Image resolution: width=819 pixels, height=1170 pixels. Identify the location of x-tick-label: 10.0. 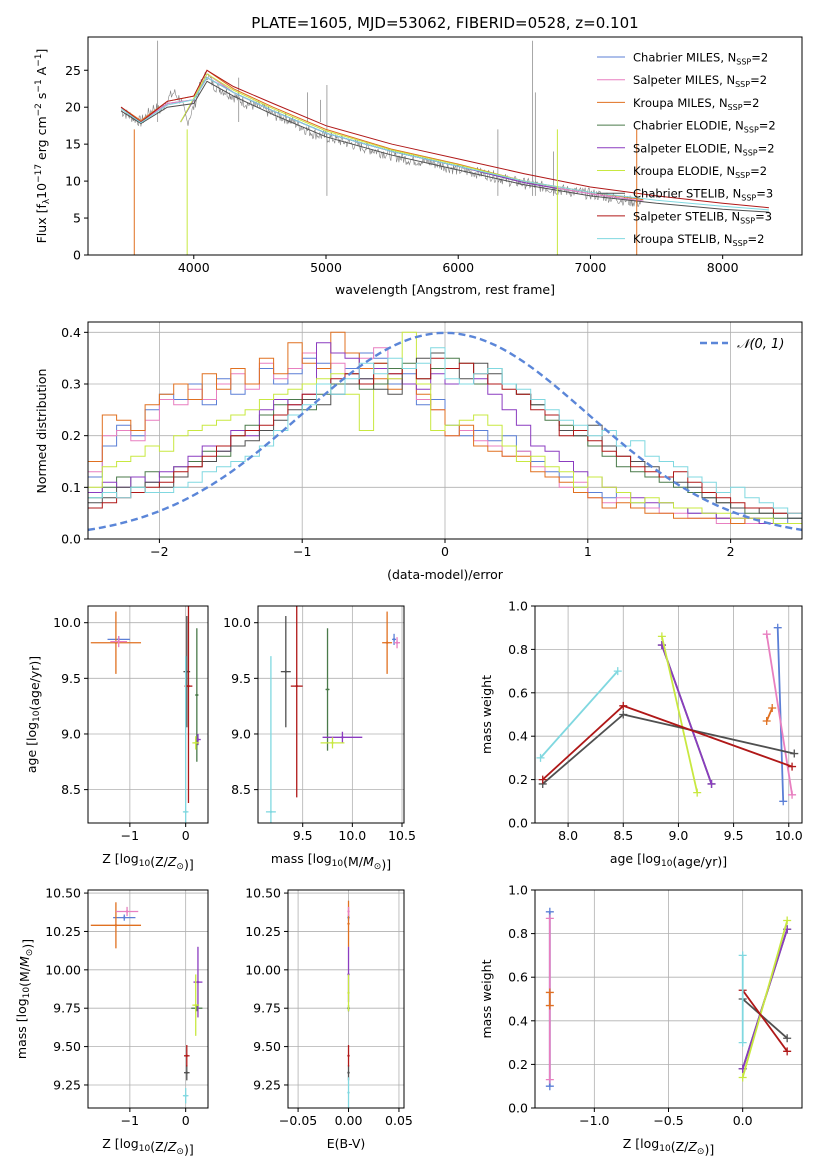
(789, 835).